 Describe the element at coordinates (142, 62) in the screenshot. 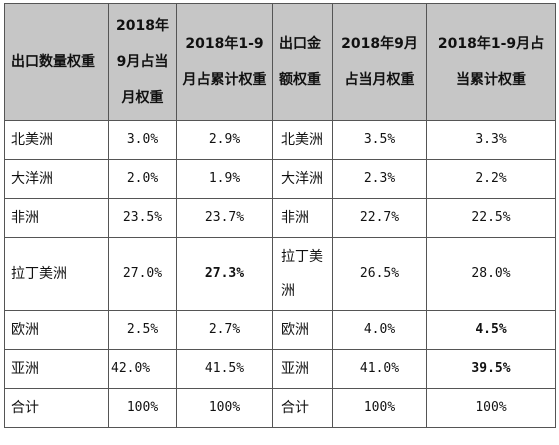

I see `header-qty-month: 2018年9月占当月权重` at that location.